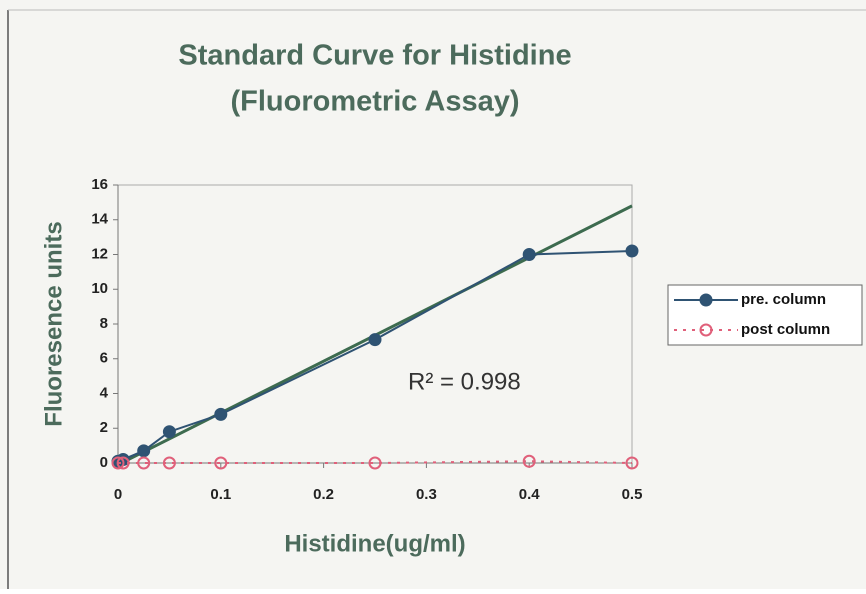 This screenshot has height=594, width=866. What do you see at coordinates (104, 358) in the screenshot?
I see `y-tick-label: 6` at bounding box center [104, 358].